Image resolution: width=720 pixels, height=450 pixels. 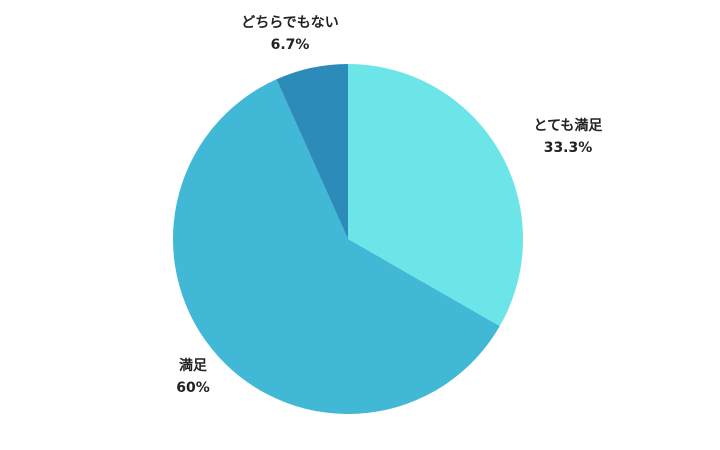 I want to click on slice-value-label-2: 6.7%, so click(x=290, y=45).